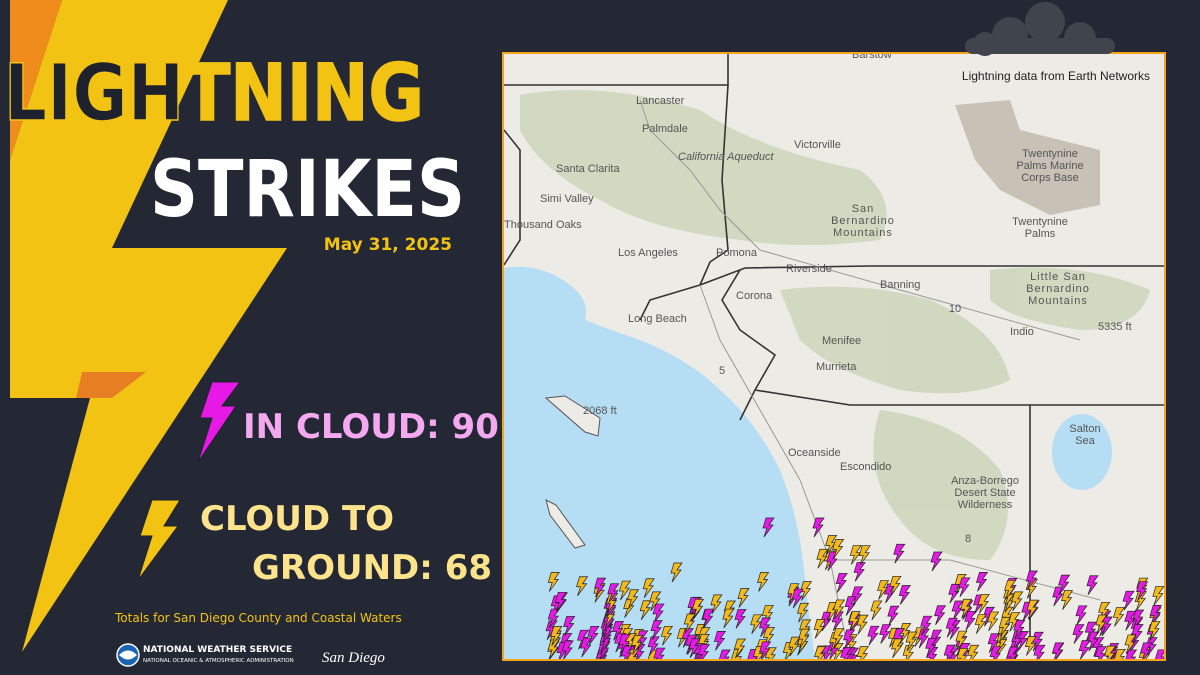 This screenshot has height=675, width=1200. Describe the element at coordinates (219, 422) in the screenshot. I see `in-cloud-icon` at that location.